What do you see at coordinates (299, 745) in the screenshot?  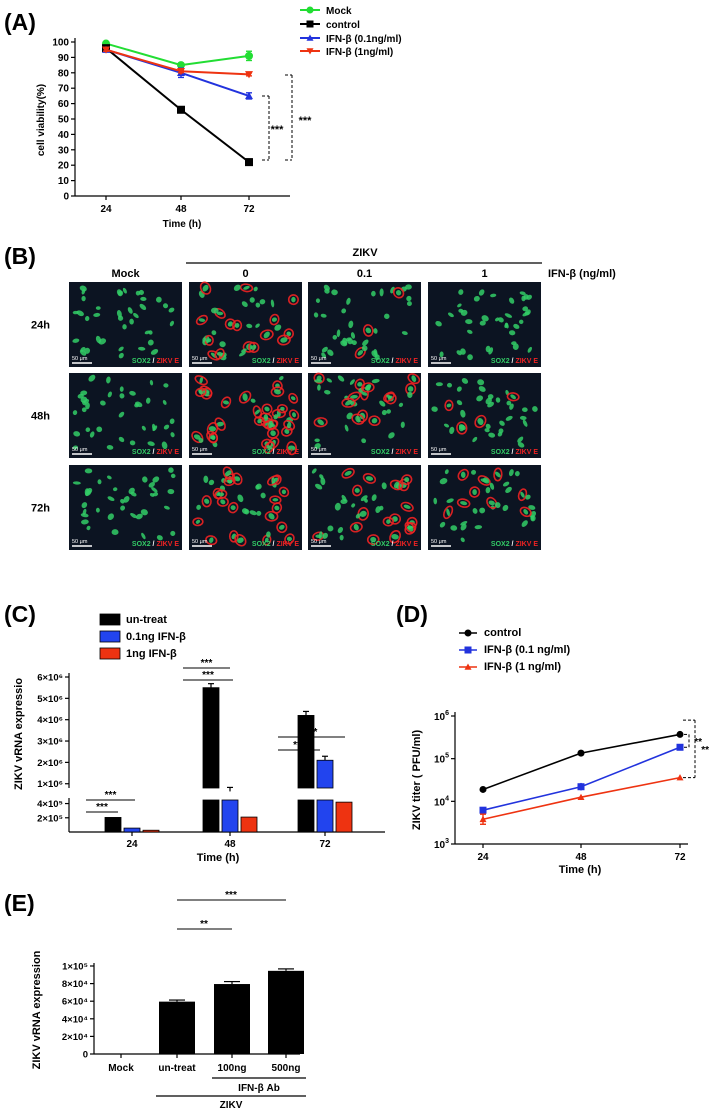 I see `sig-label-c: ***` at bounding box center [299, 745].